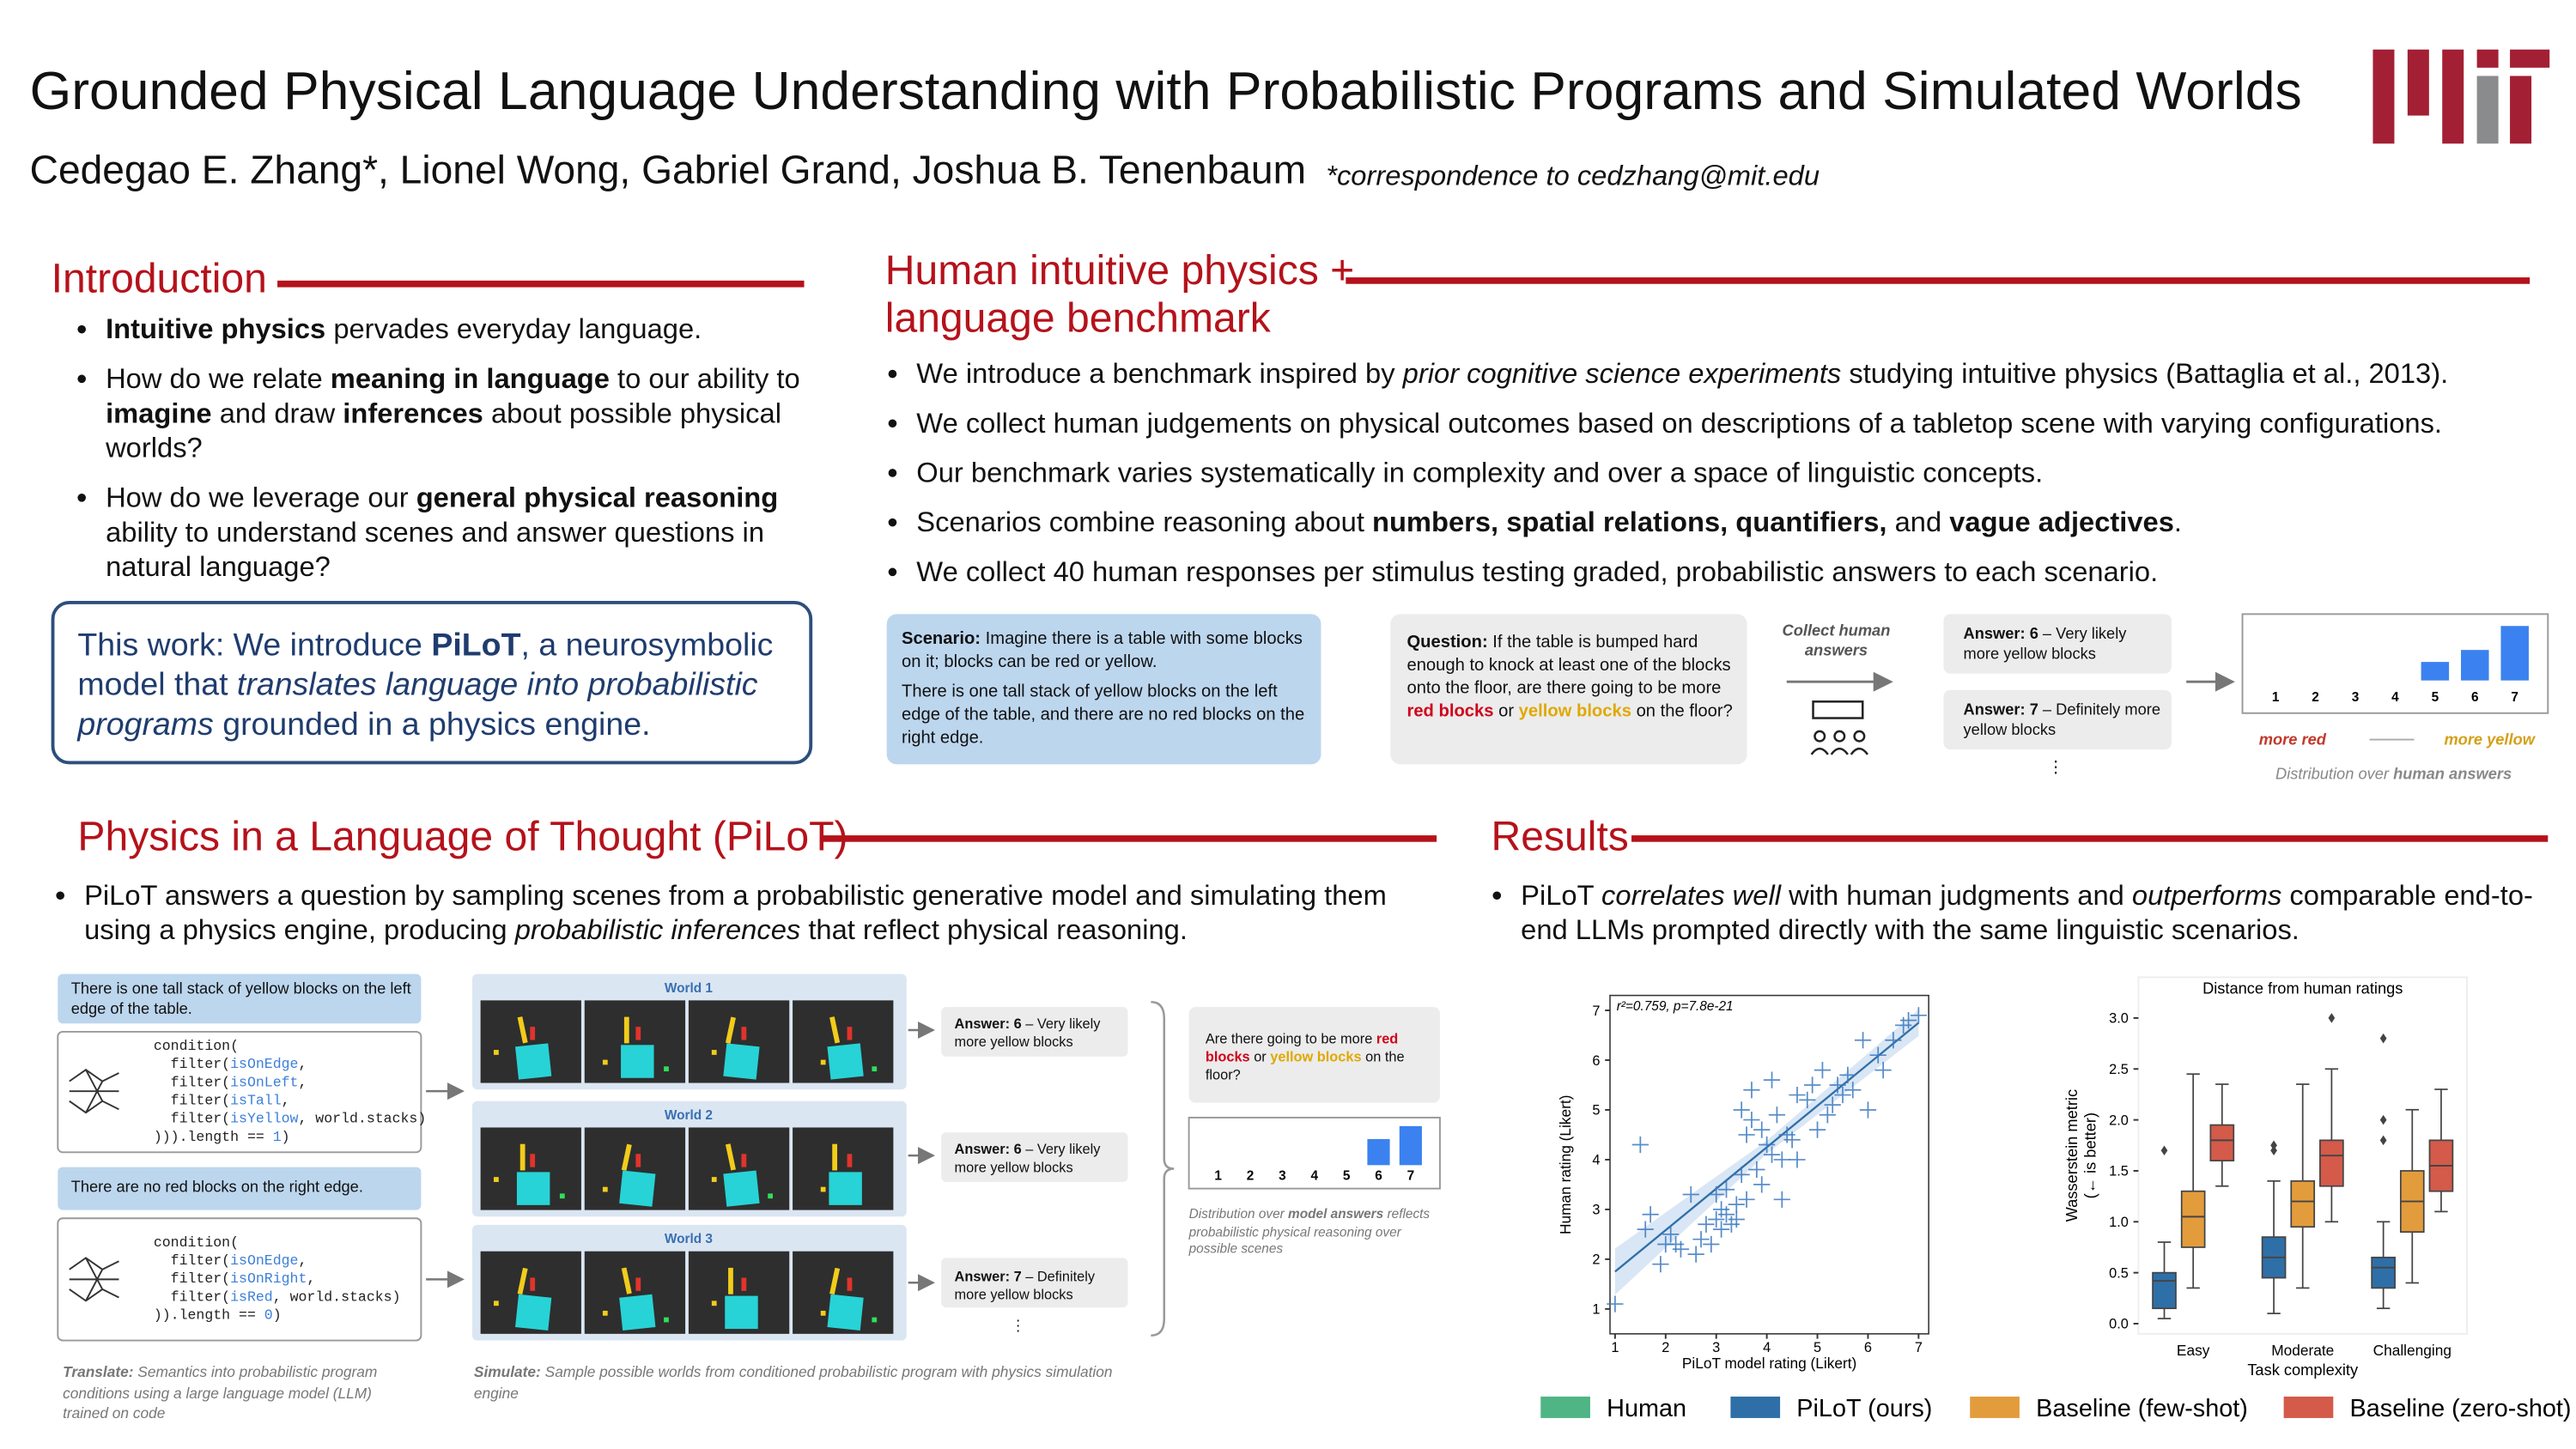  I want to click on y-tick-label: 1.0, so click(2119, 1222).